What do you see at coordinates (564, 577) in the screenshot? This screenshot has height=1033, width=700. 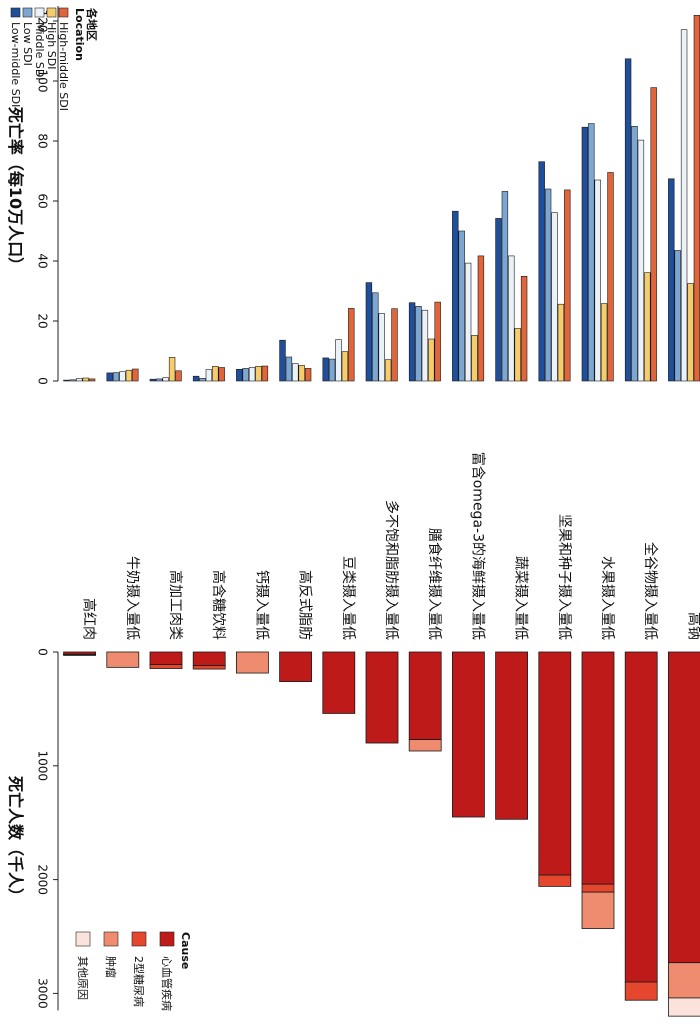 I see `category-label: 坚果和种子摄入量低` at bounding box center [564, 577].